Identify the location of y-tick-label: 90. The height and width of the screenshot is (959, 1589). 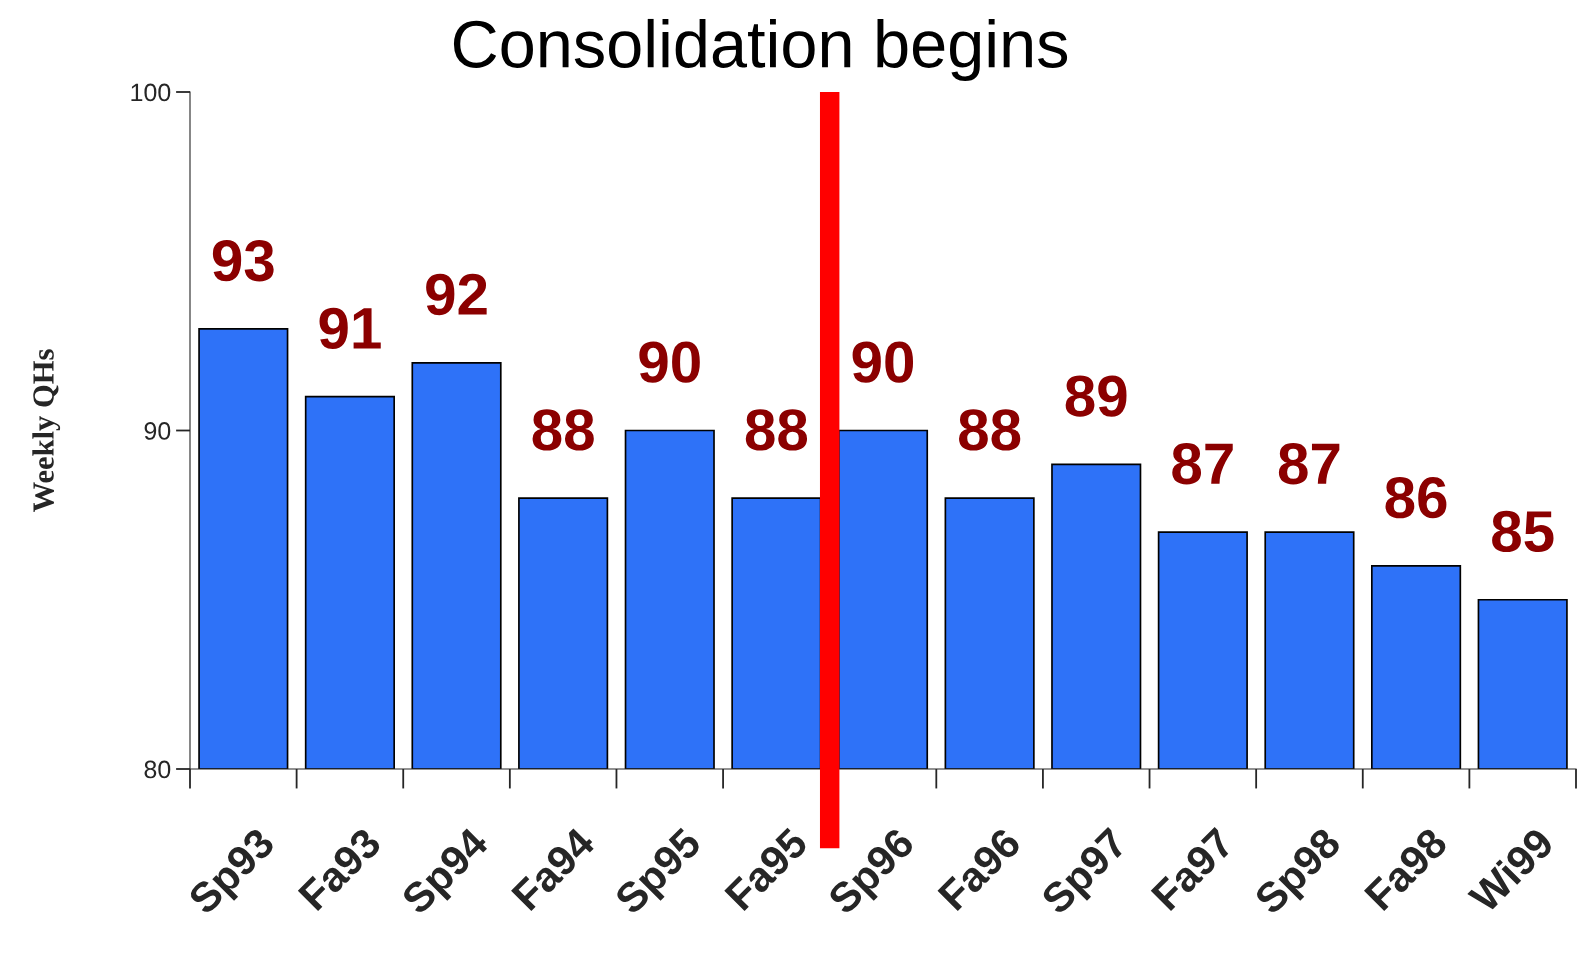
(157, 431).